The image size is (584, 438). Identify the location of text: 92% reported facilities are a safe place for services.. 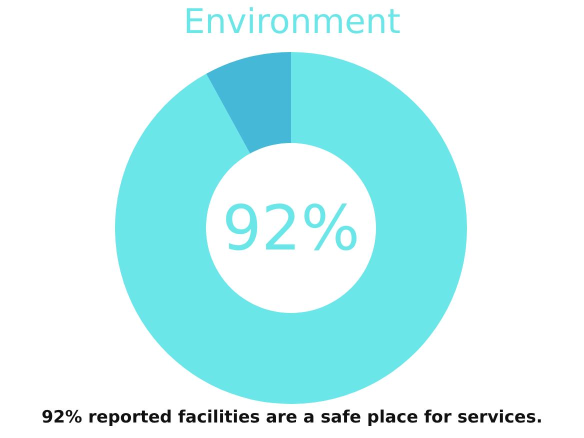
(292, 418).